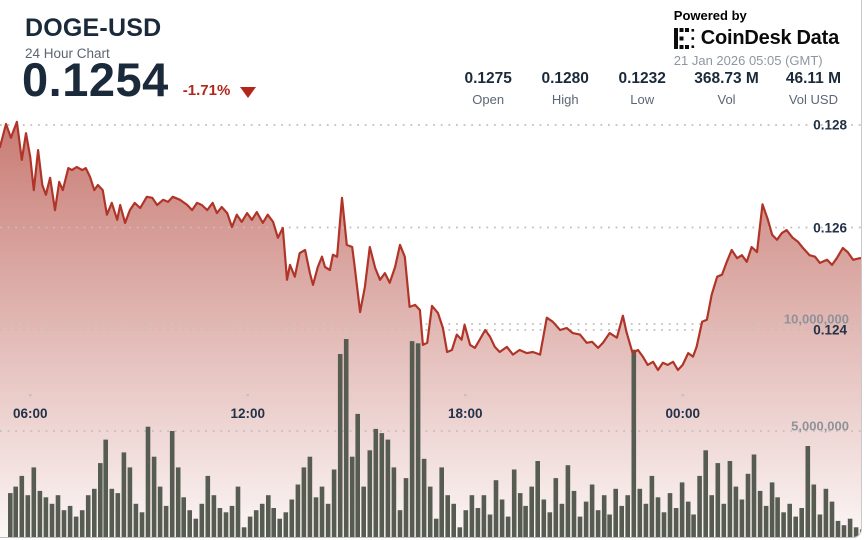 The width and height of the screenshot is (867, 540). Describe the element at coordinates (139, 79) in the screenshot. I see `price-row: 0.1254 -1.71%` at that location.